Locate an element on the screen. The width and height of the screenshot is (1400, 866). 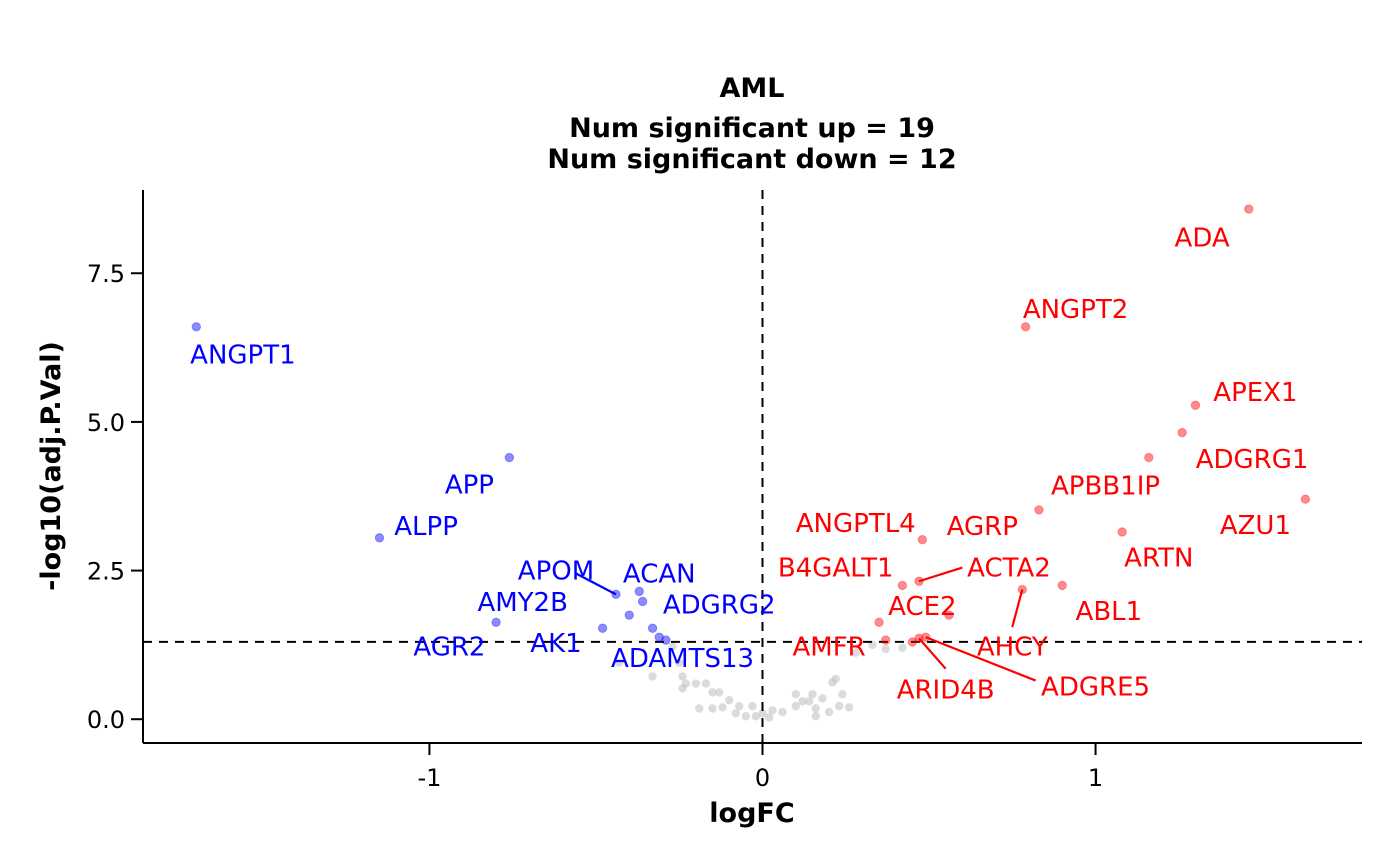
gene-label: ANGPT2 is located at coordinates (1076, 310).